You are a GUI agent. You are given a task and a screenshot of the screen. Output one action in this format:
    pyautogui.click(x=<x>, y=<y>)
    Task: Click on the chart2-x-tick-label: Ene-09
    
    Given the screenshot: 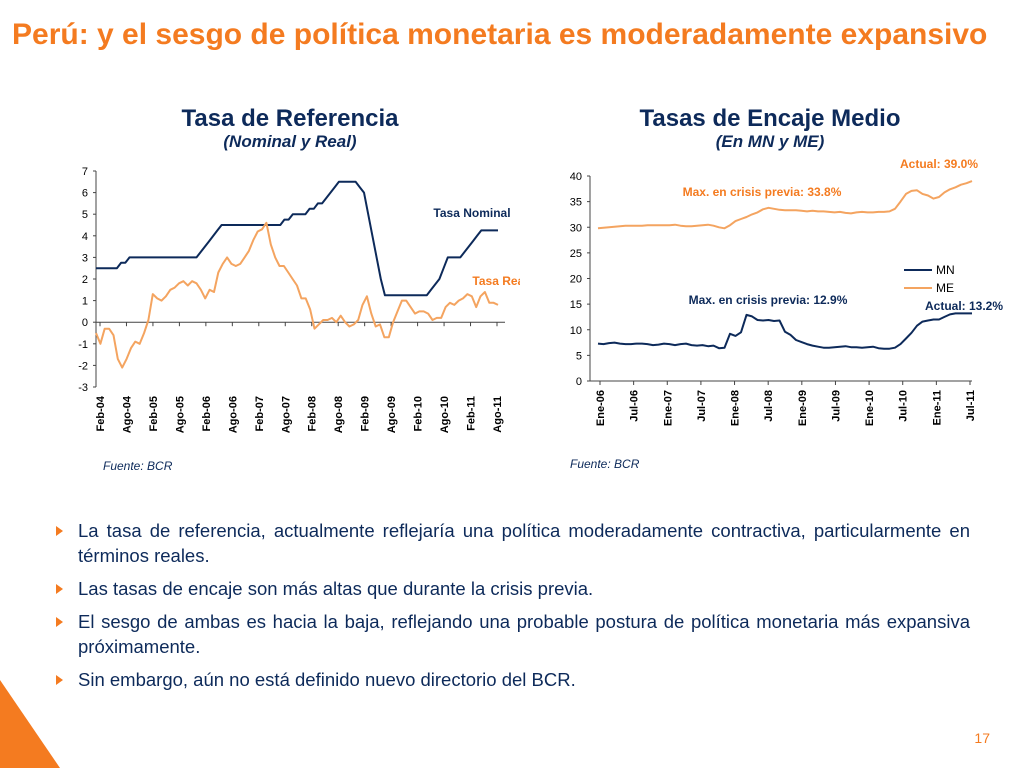 What is the action you would take?
    pyautogui.click(x=803, y=408)
    